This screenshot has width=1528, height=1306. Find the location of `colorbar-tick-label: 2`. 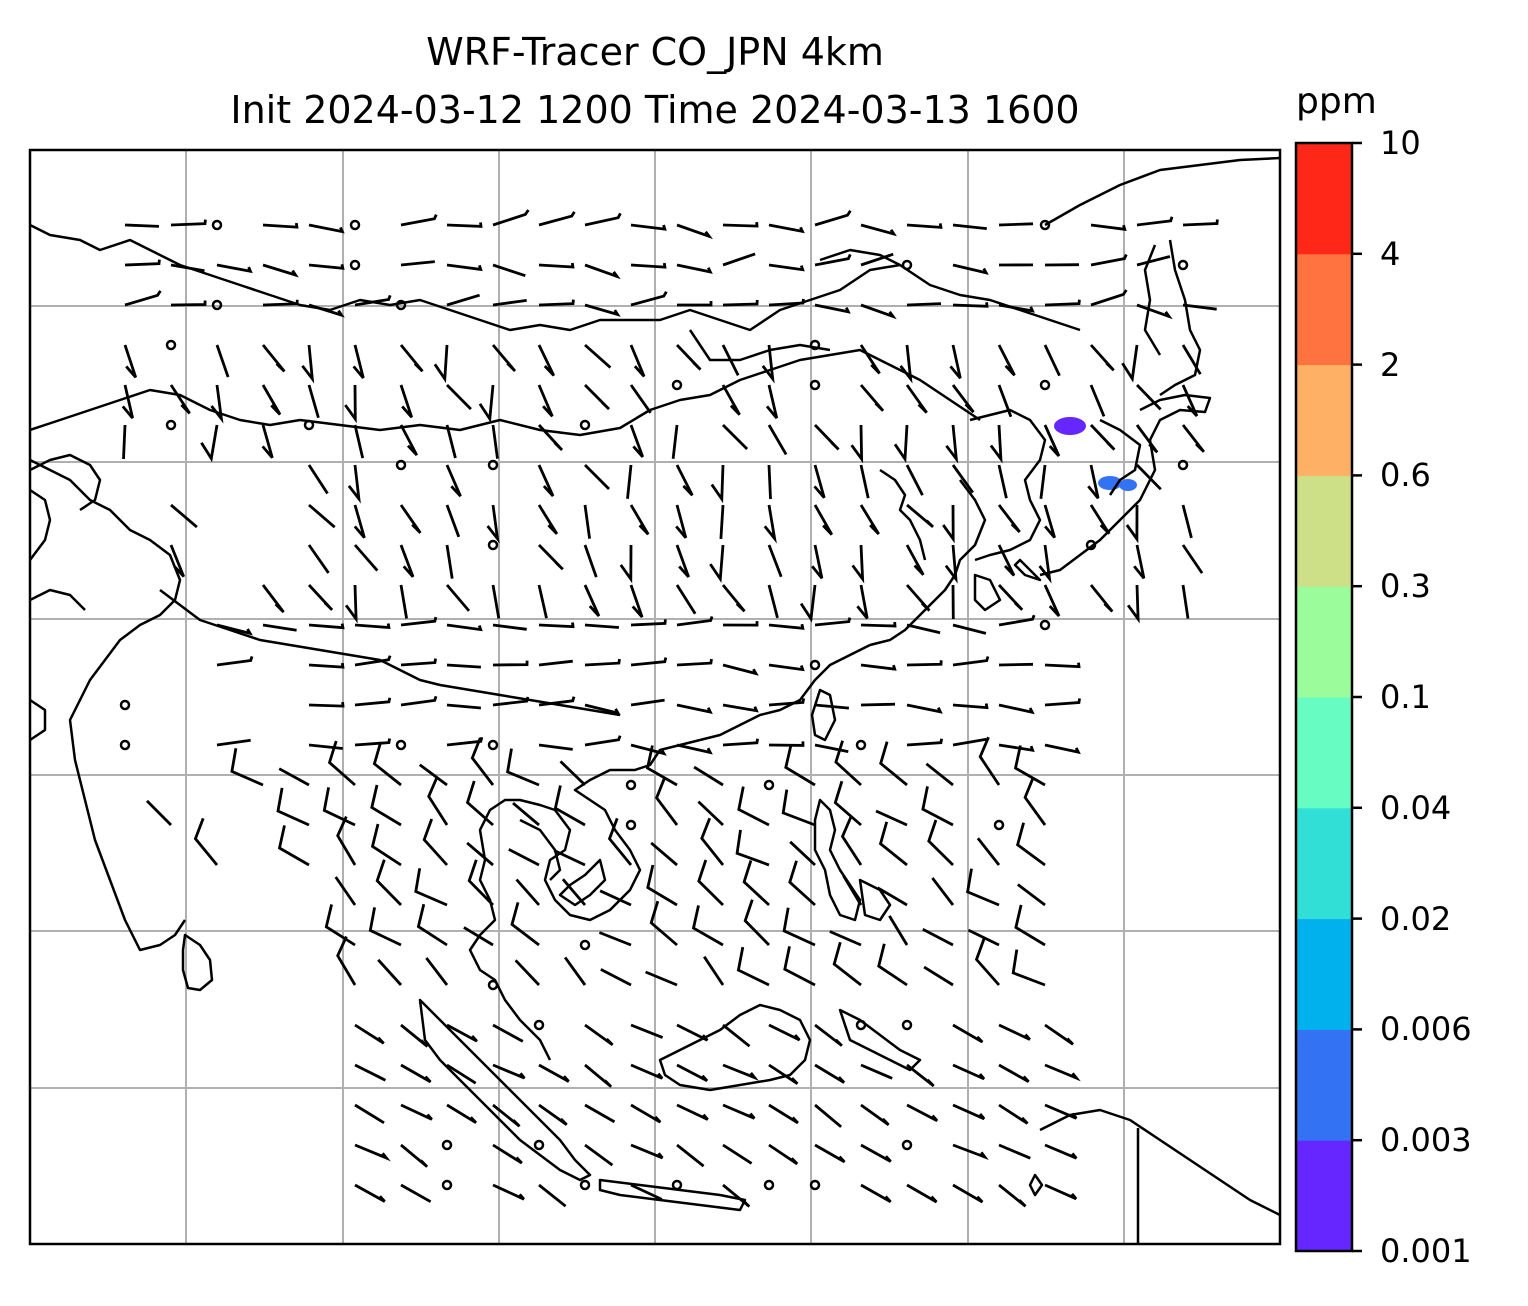

colorbar-tick-label: 2 is located at coordinates (1390, 364).